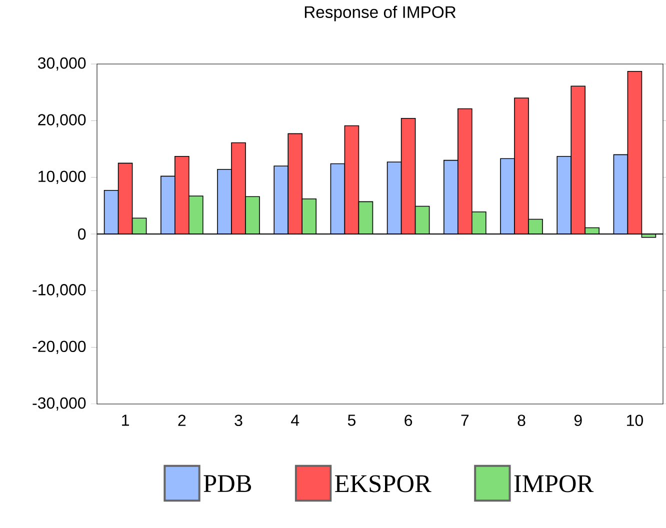 The width and height of the screenshot is (666, 528). I want to click on y-tick-label: -10,000, so click(59, 291).